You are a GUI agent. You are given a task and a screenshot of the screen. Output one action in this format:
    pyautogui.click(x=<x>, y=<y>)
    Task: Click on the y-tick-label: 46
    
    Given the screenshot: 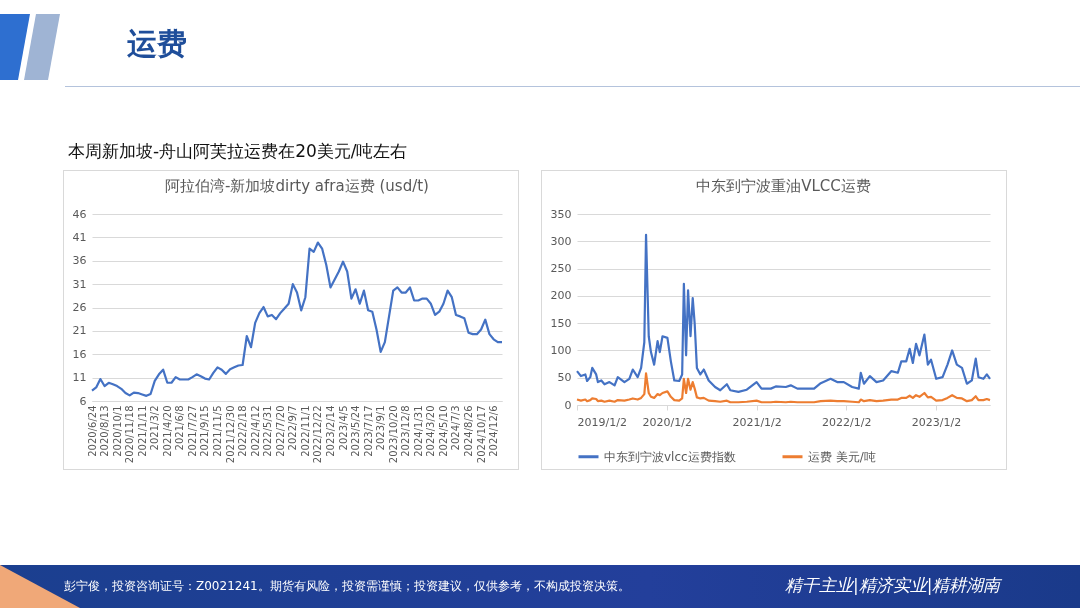 What is the action you would take?
    pyautogui.click(x=79, y=214)
    